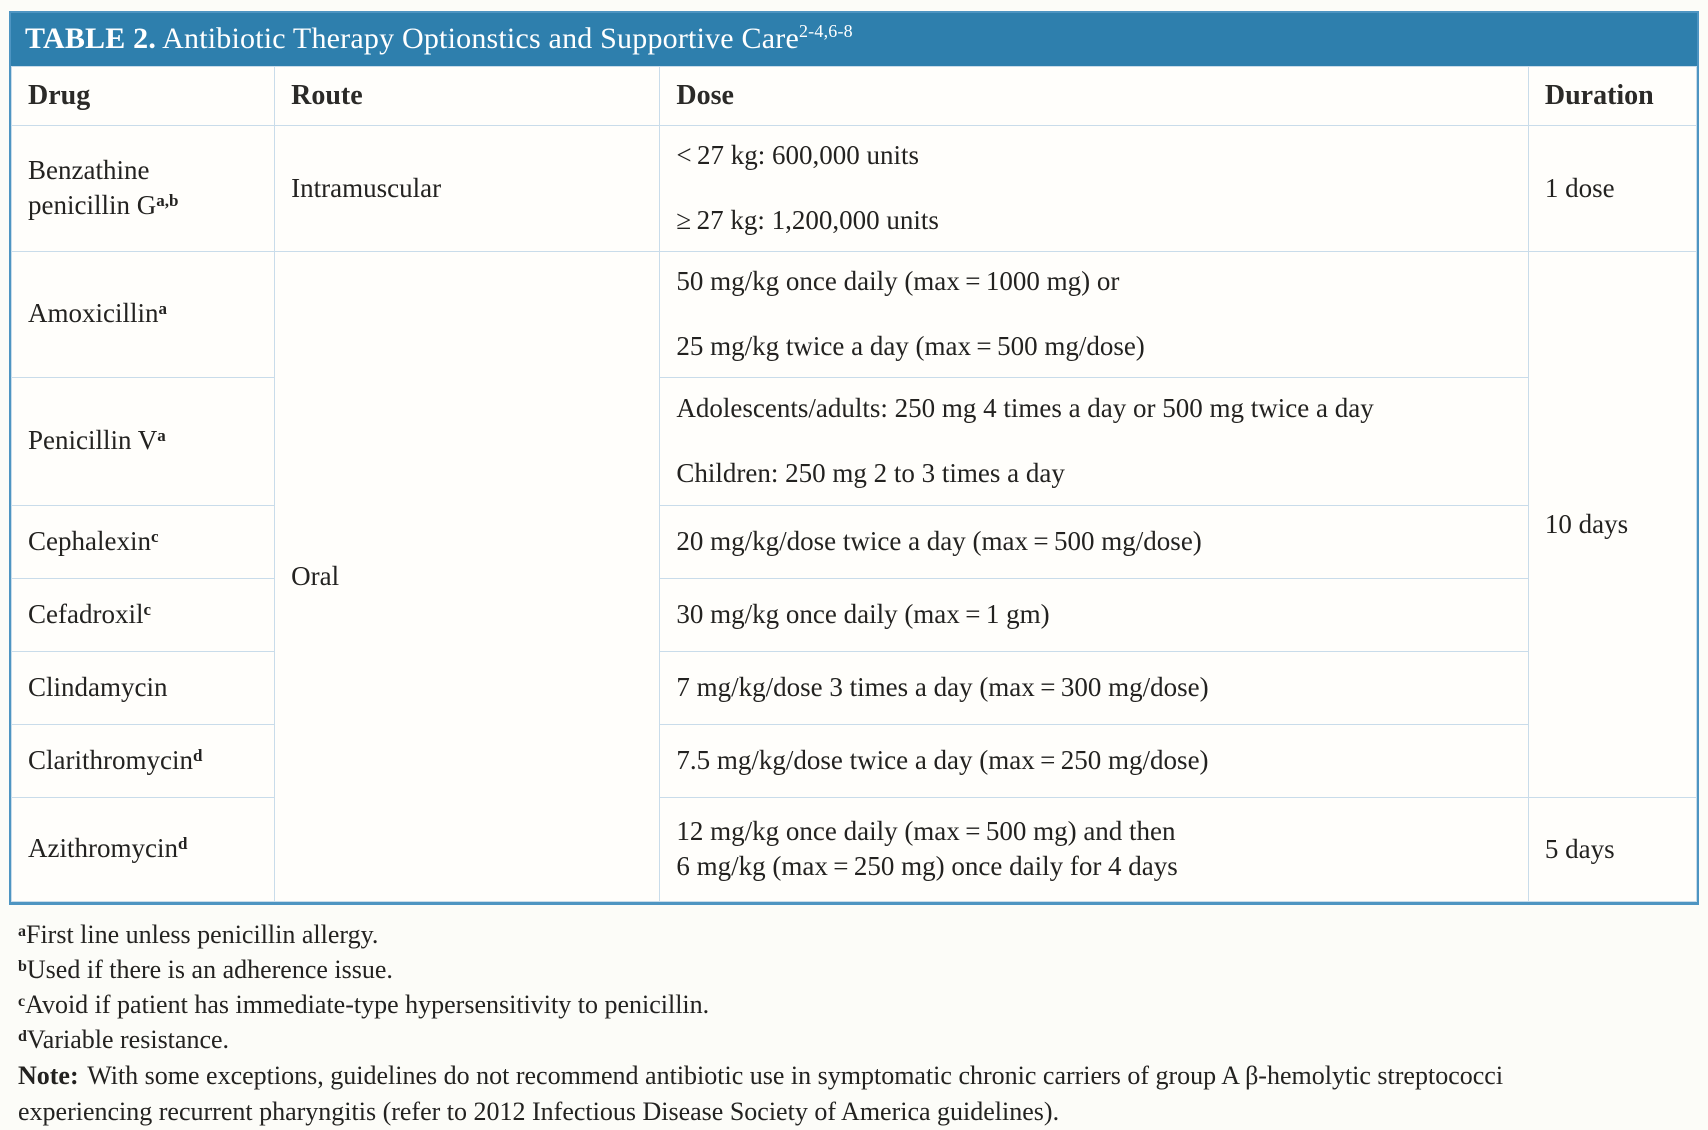 This screenshot has width=1708, height=1130. What do you see at coordinates (48, 1075) in the screenshot?
I see `note-label: Note:` at bounding box center [48, 1075].